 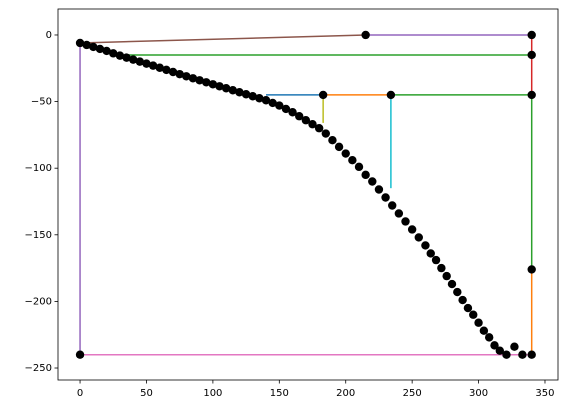 I want to click on y-tick-label: −100, so click(x=38, y=168).